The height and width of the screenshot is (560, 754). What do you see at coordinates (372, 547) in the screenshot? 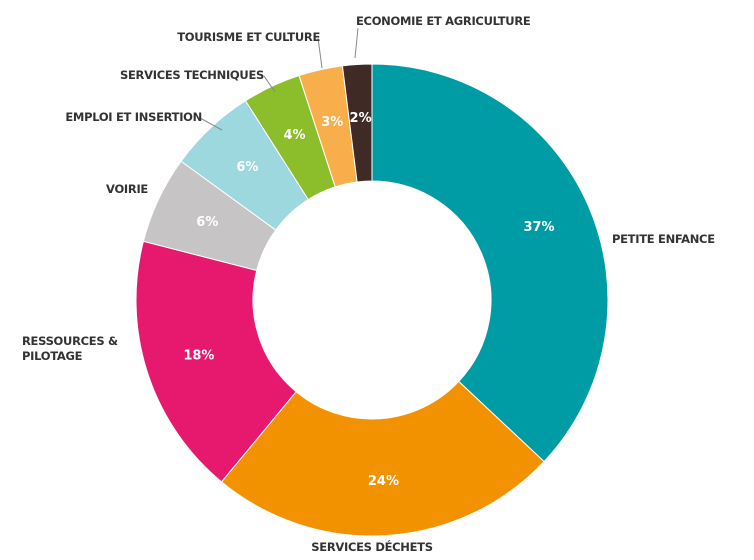
I see `category-label: SERVICES DÉCHETS` at bounding box center [372, 547].